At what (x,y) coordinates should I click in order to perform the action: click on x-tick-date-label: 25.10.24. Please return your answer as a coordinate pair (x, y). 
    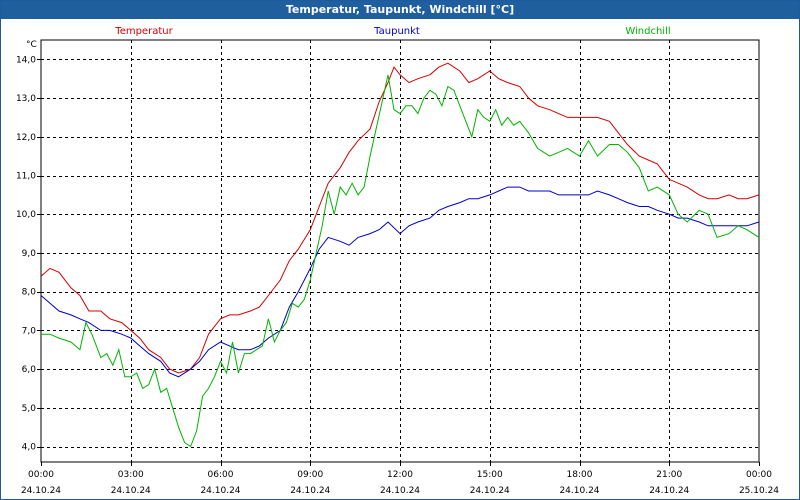
    Looking at the image, I should click on (759, 491).